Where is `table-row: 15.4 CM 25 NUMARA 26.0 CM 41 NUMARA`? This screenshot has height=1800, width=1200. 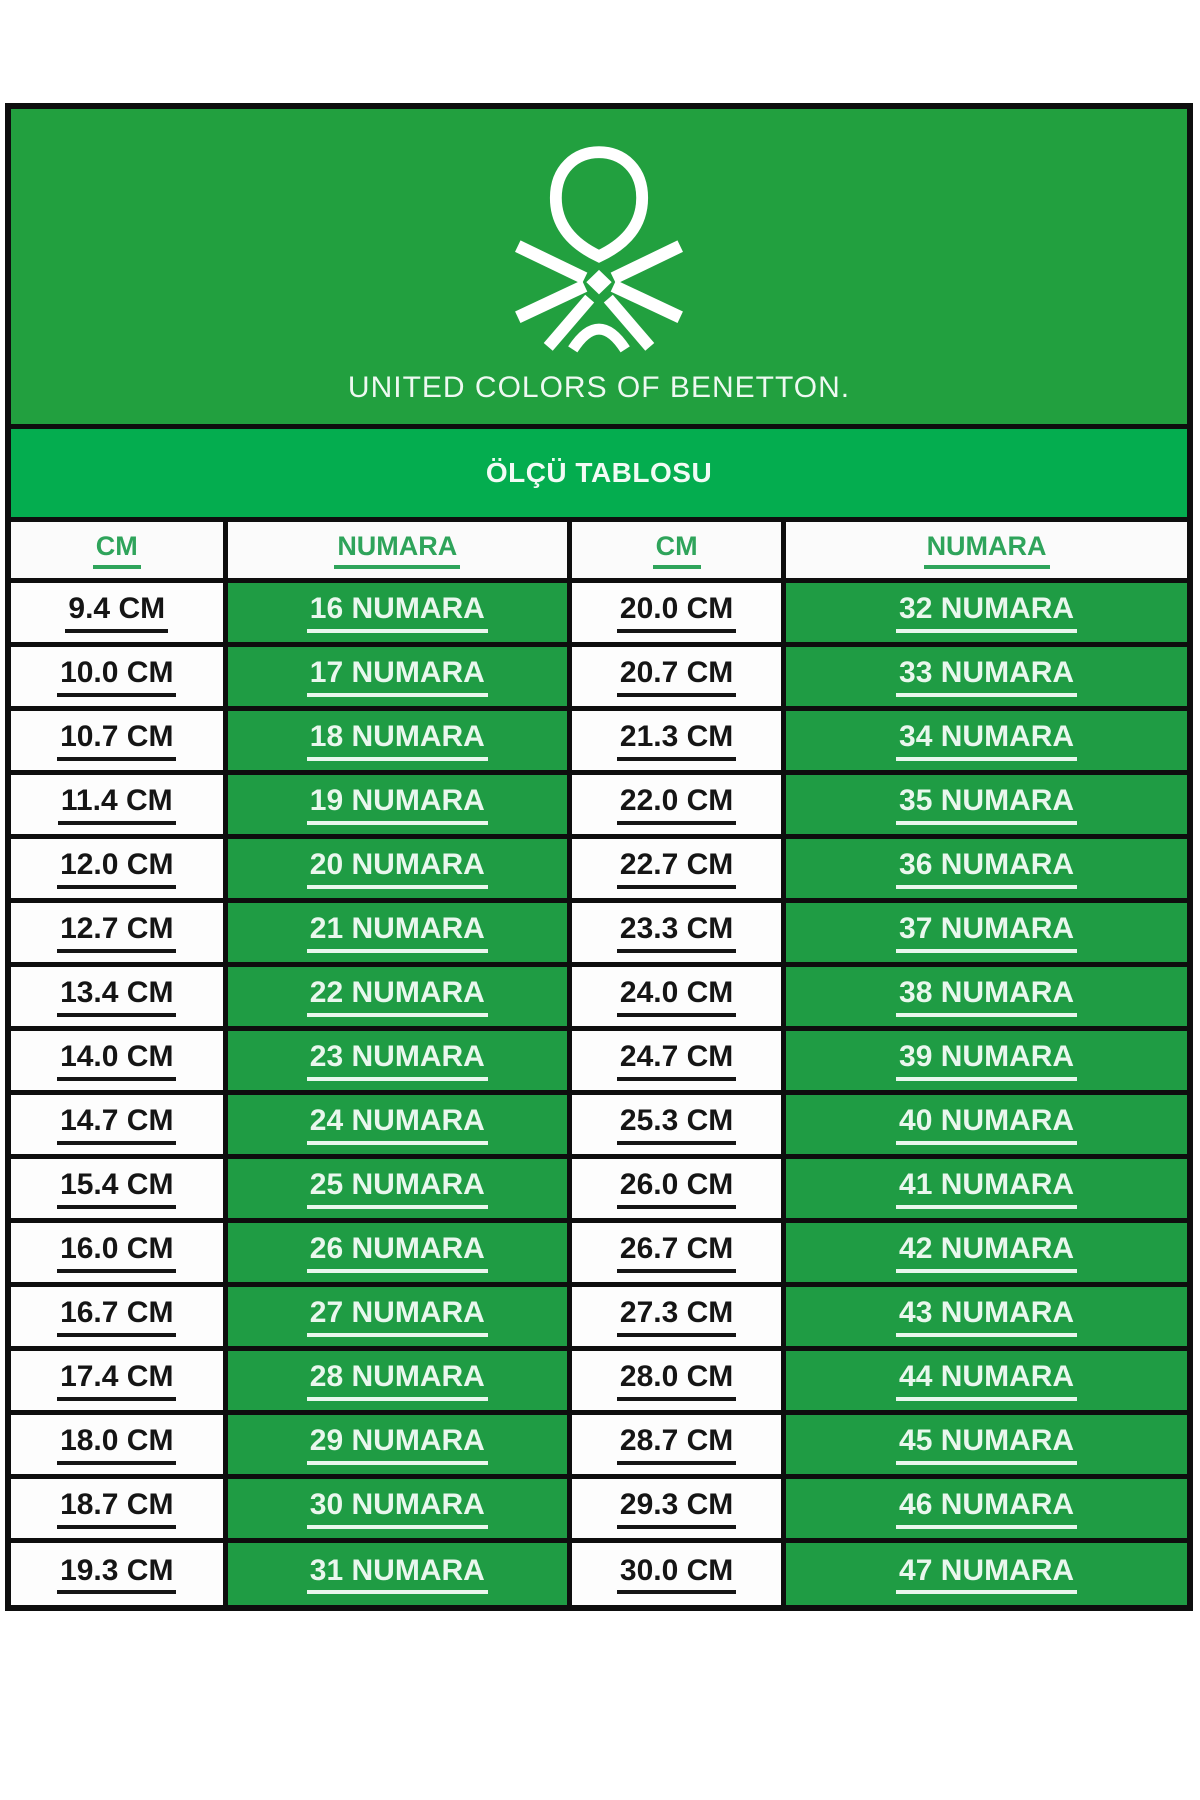 table-row: 15.4 CM 25 NUMARA 26.0 CM 41 NUMARA is located at coordinates (599, 1188).